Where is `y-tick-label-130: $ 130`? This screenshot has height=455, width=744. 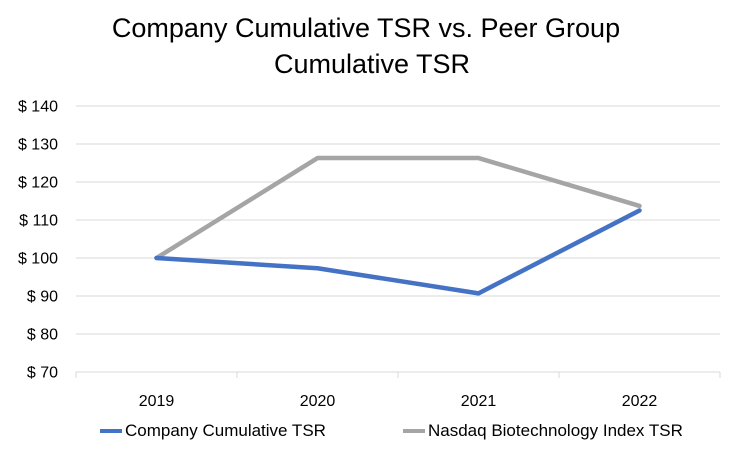
y-tick-label-130: $ 130 is located at coordinates (38, 145).